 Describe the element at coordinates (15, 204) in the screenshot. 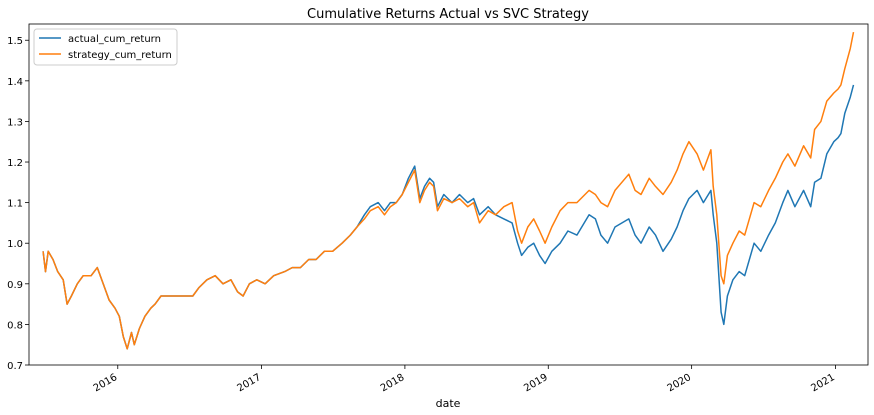

I see `y-tick-label: 1.1` at that location.